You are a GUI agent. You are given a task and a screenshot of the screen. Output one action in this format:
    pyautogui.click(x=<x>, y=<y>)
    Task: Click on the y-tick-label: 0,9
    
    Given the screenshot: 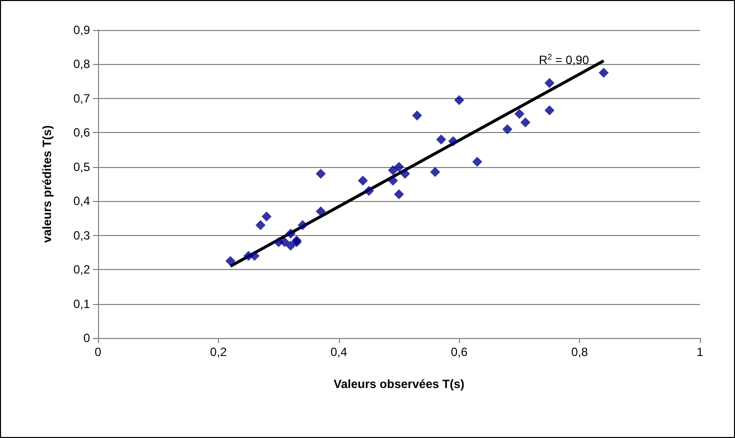 What is the action you would take?
    pyautogui.click(x=81, y=30)
    